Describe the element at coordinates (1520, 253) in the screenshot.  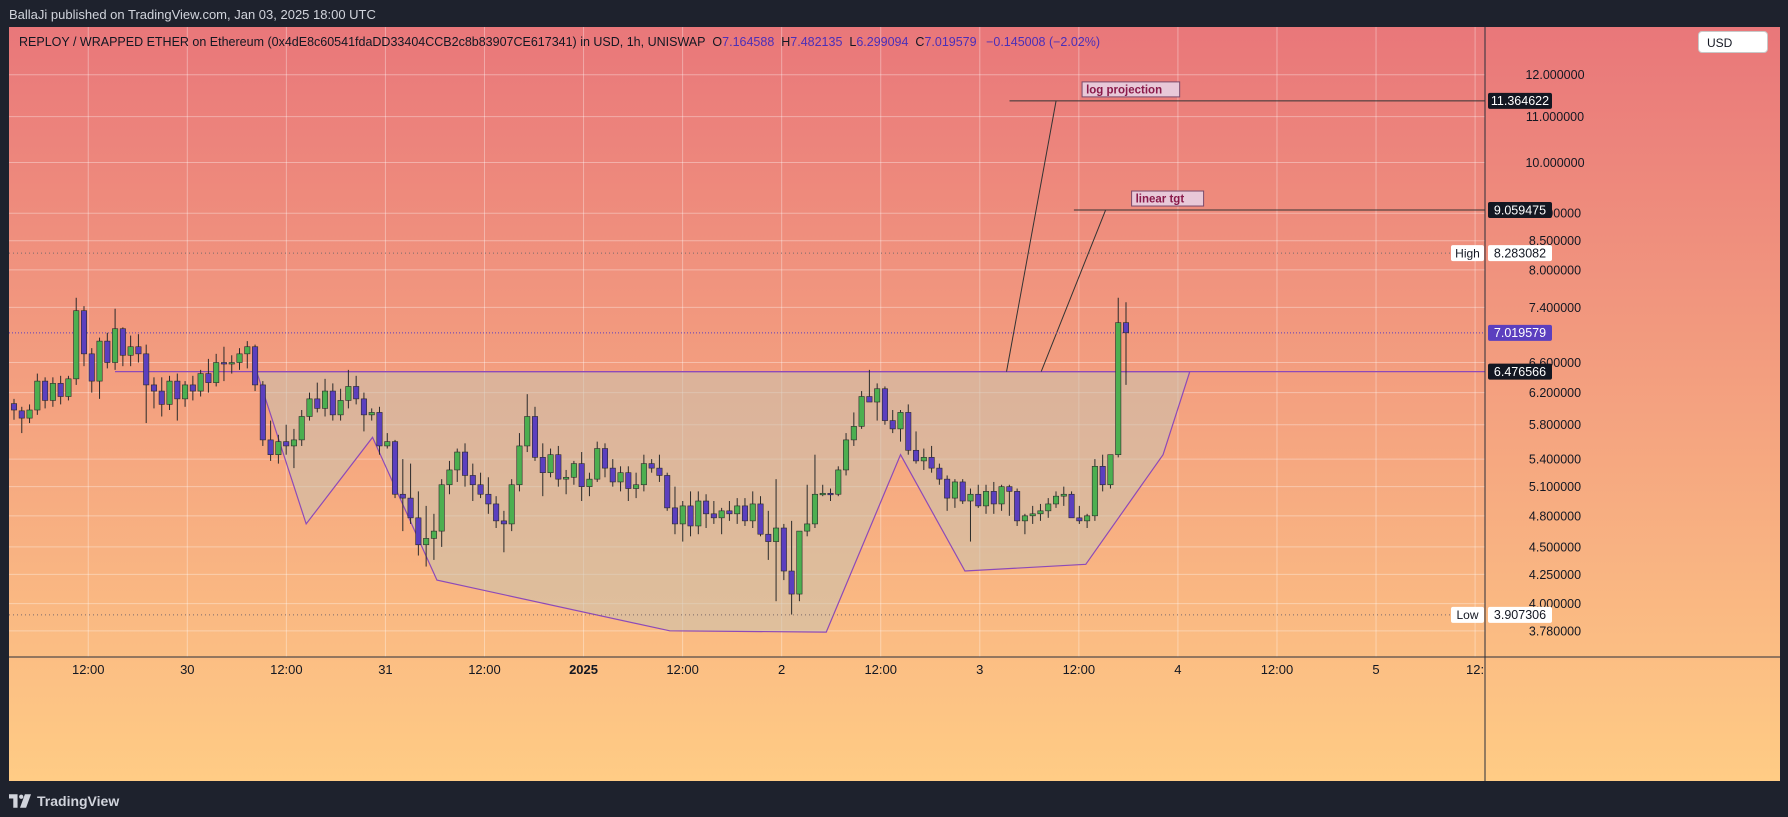
I see `price-label-text: 8.283082` at that location.